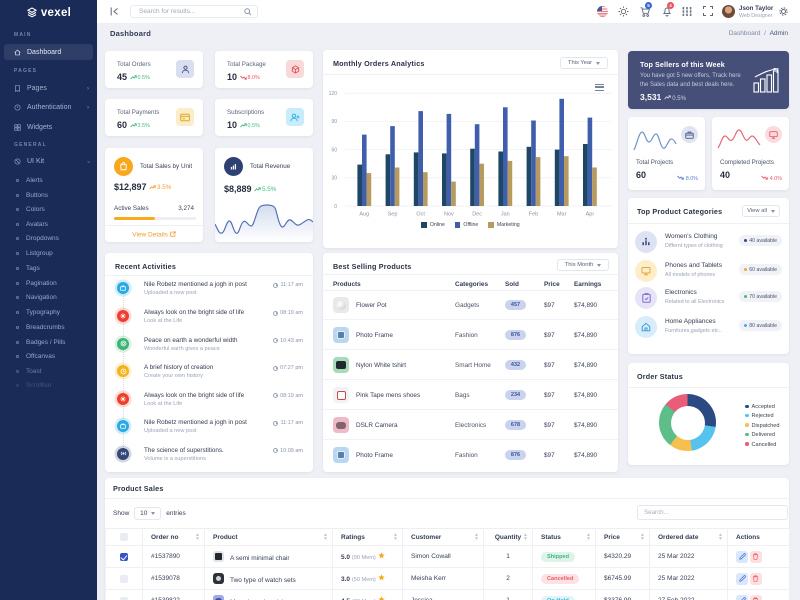  I want to click on svg-text: Apr, so click(590, 215).